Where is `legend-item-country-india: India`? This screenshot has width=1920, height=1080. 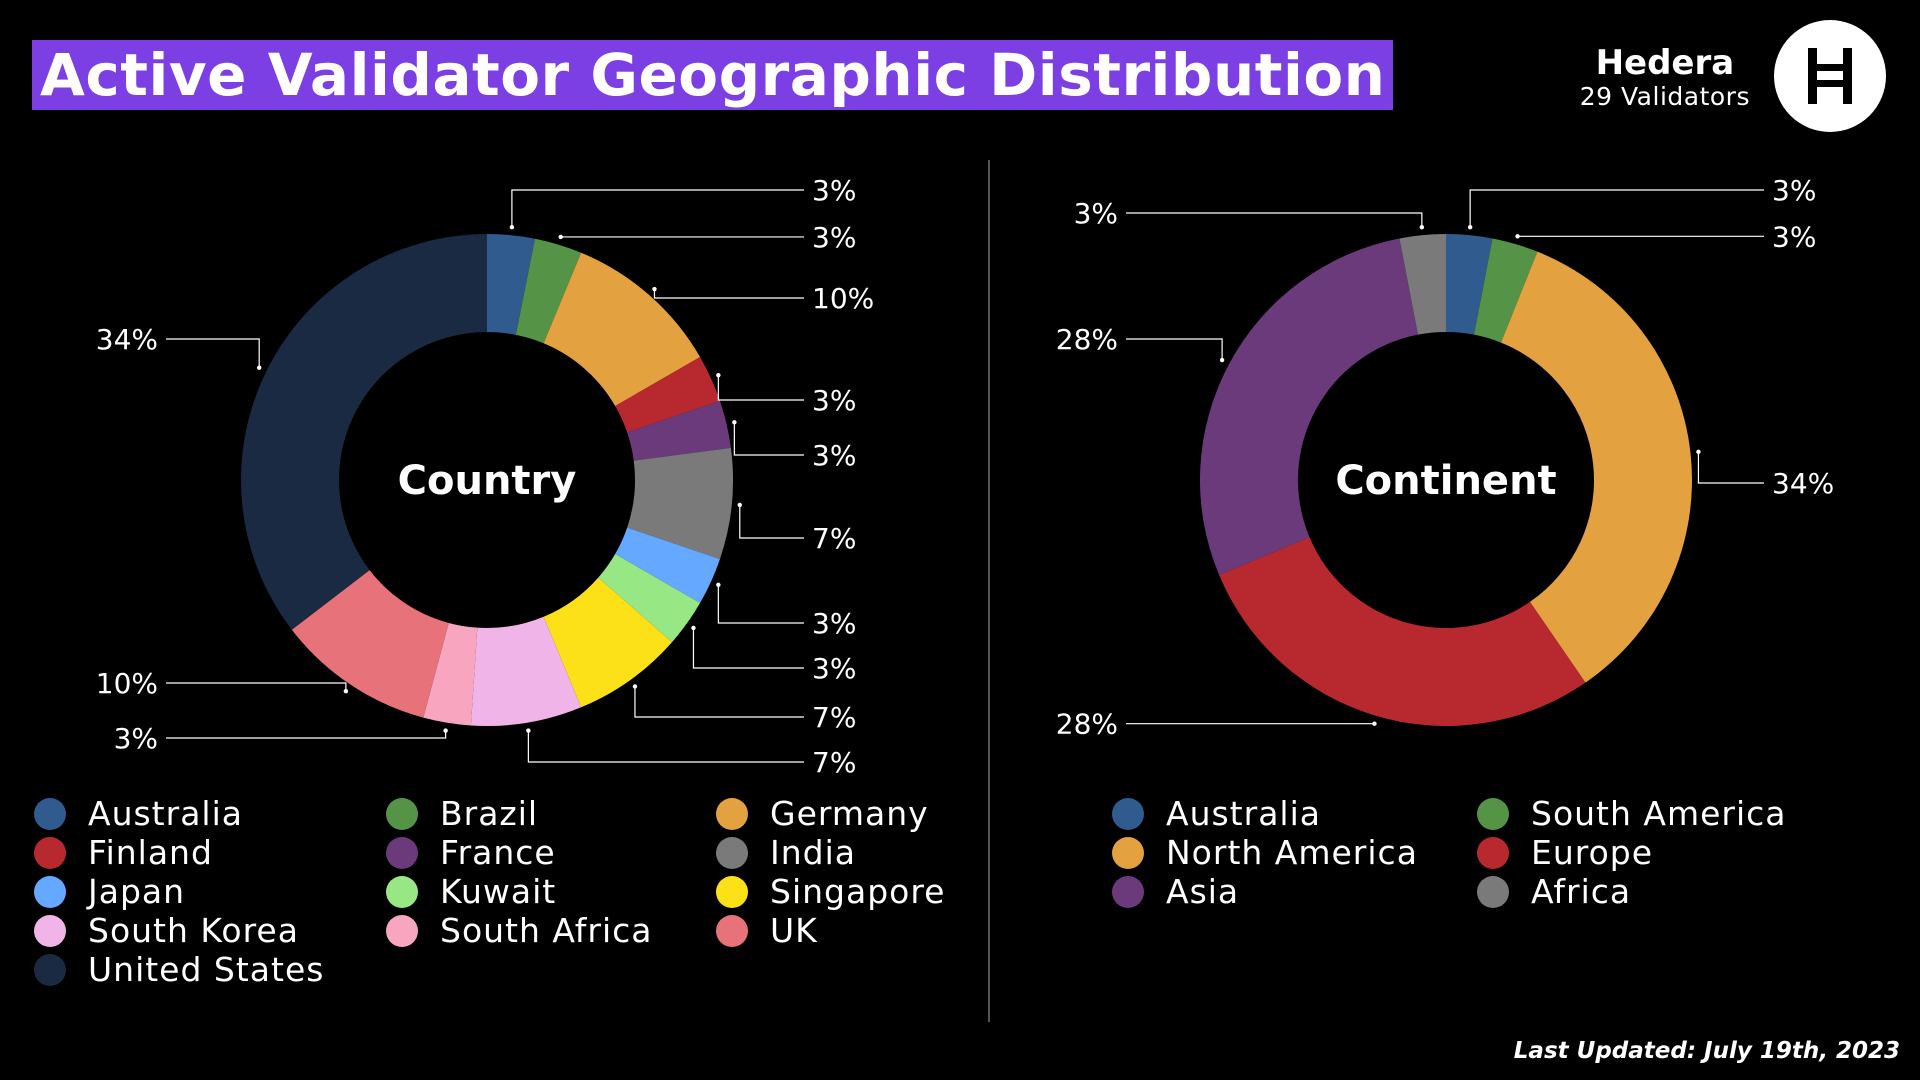
legend-item-country-india: India is located at coordinates (786, 852).